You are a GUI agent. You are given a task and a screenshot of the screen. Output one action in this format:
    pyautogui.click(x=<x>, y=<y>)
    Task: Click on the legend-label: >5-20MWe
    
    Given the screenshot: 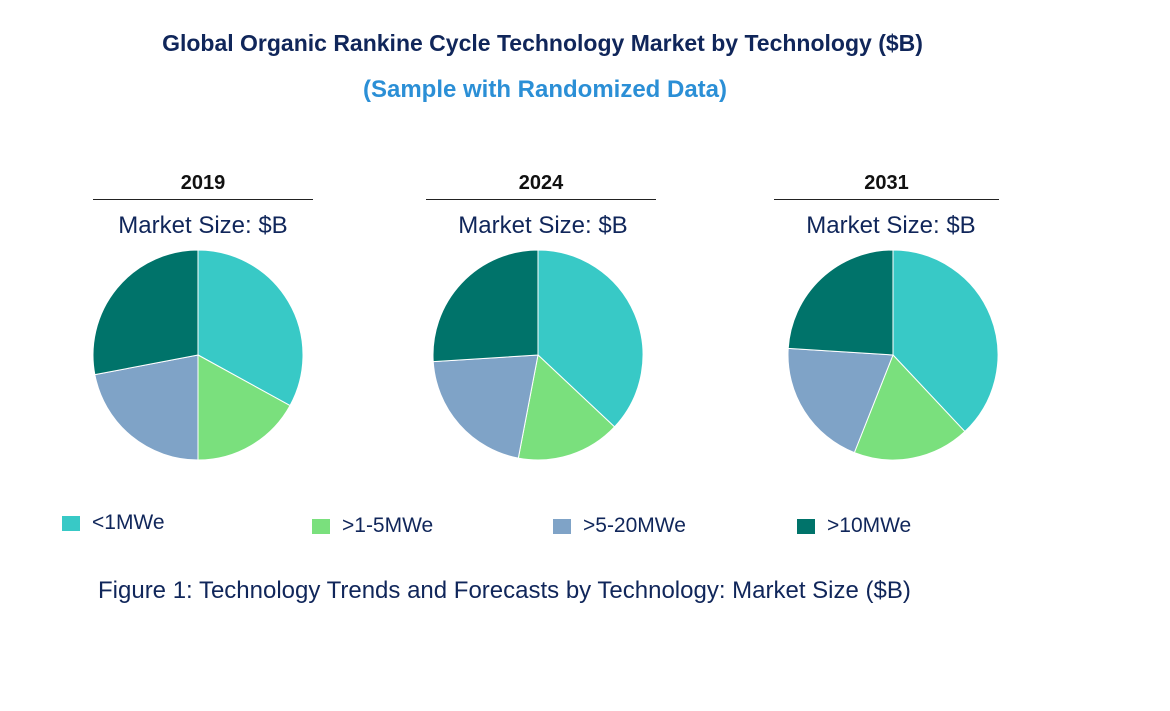 What is the action you would take?
    pyautogui.click(x=634, y=525)
    